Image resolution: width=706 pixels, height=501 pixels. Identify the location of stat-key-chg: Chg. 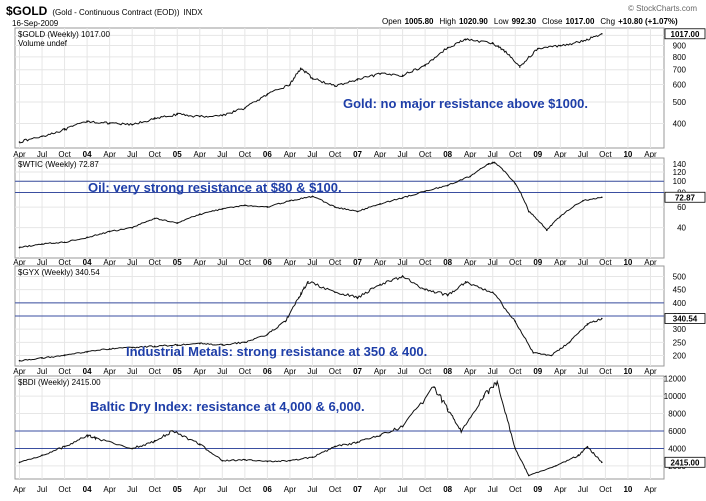
(607, 21).